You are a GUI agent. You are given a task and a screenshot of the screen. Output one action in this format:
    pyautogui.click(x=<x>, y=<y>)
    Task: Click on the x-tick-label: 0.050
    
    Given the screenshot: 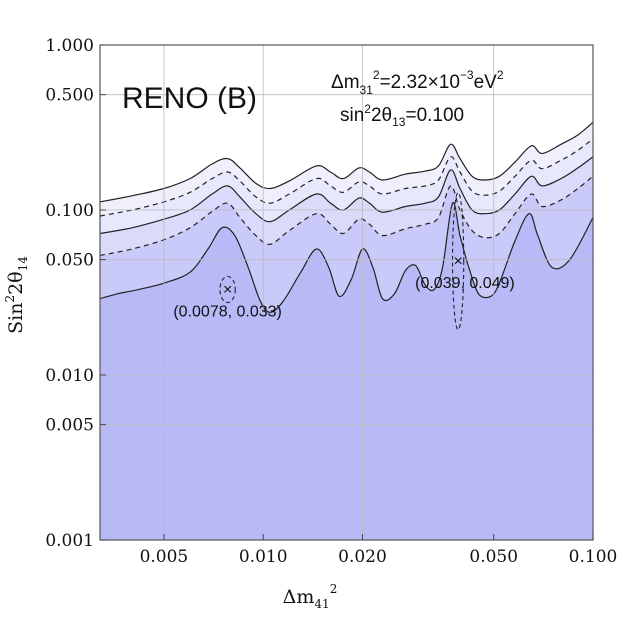 What is the action you would take?
    pyautogui.click(x=493, y=557)
    